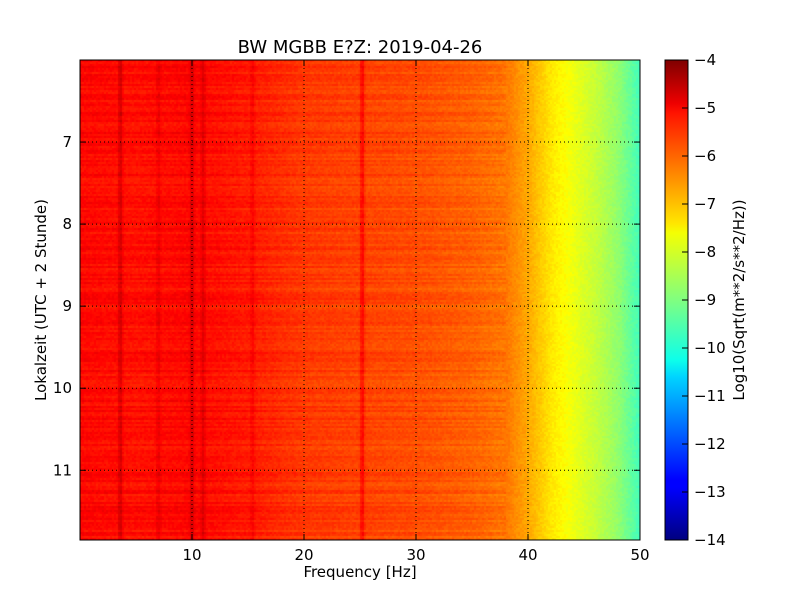 The width and height of the screenshot is (800, 600). What do you see at coordinates (705, 252) in the screenshot?
I see `colorbar-tick-label: −8` at bounding box center [705, 252].